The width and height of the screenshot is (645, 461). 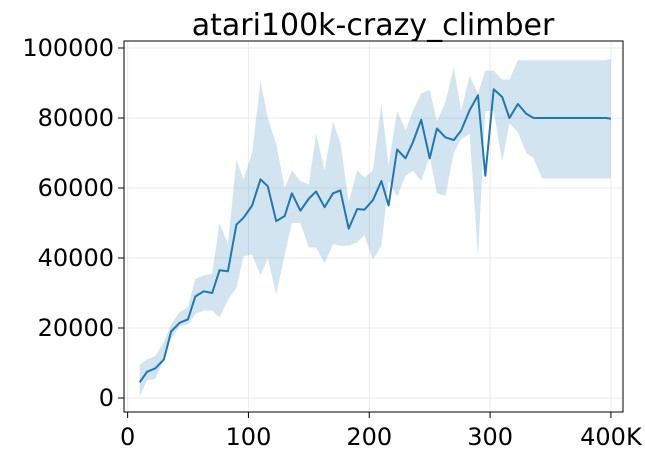 What do you see at coordinates (73, 223) in the screenshot?
I see `y-axis: 0 20000 40000 60000 80000 100000` at bounding box center [73, 223].